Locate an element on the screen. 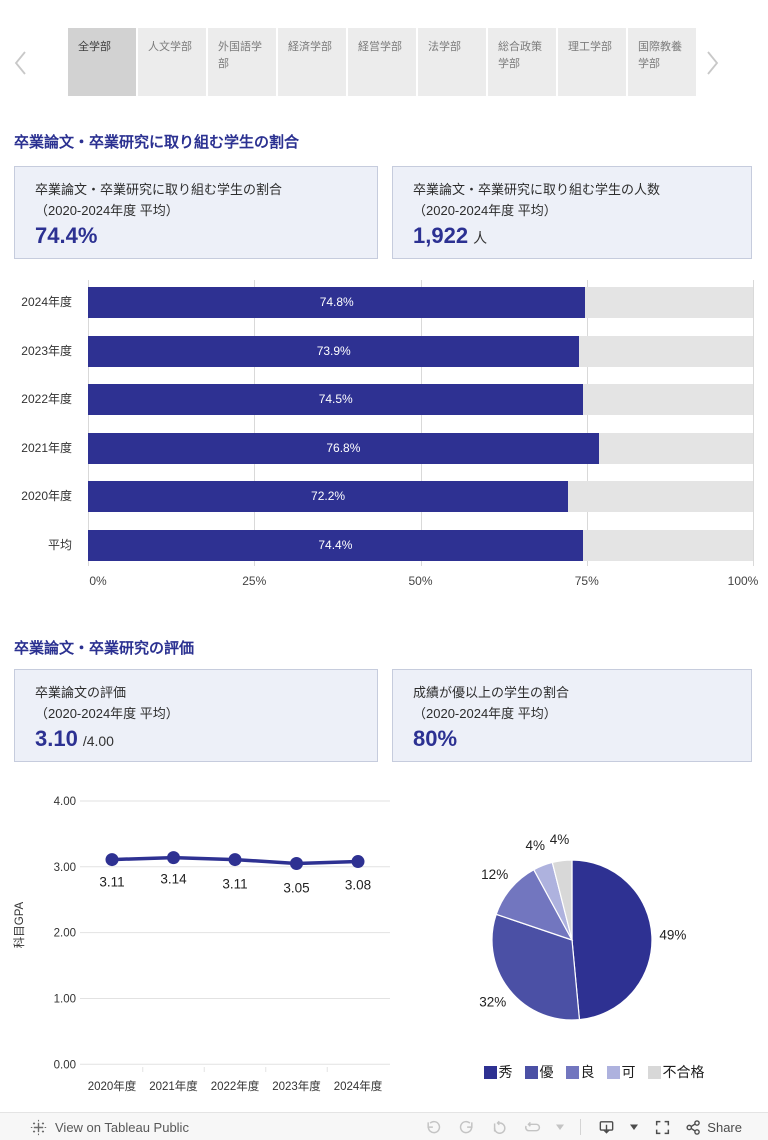 The width and height of the screenshot is (768, 1140). grade-legend: 秀 優 良 可 不合格 is located at coordinates (594, 1072).